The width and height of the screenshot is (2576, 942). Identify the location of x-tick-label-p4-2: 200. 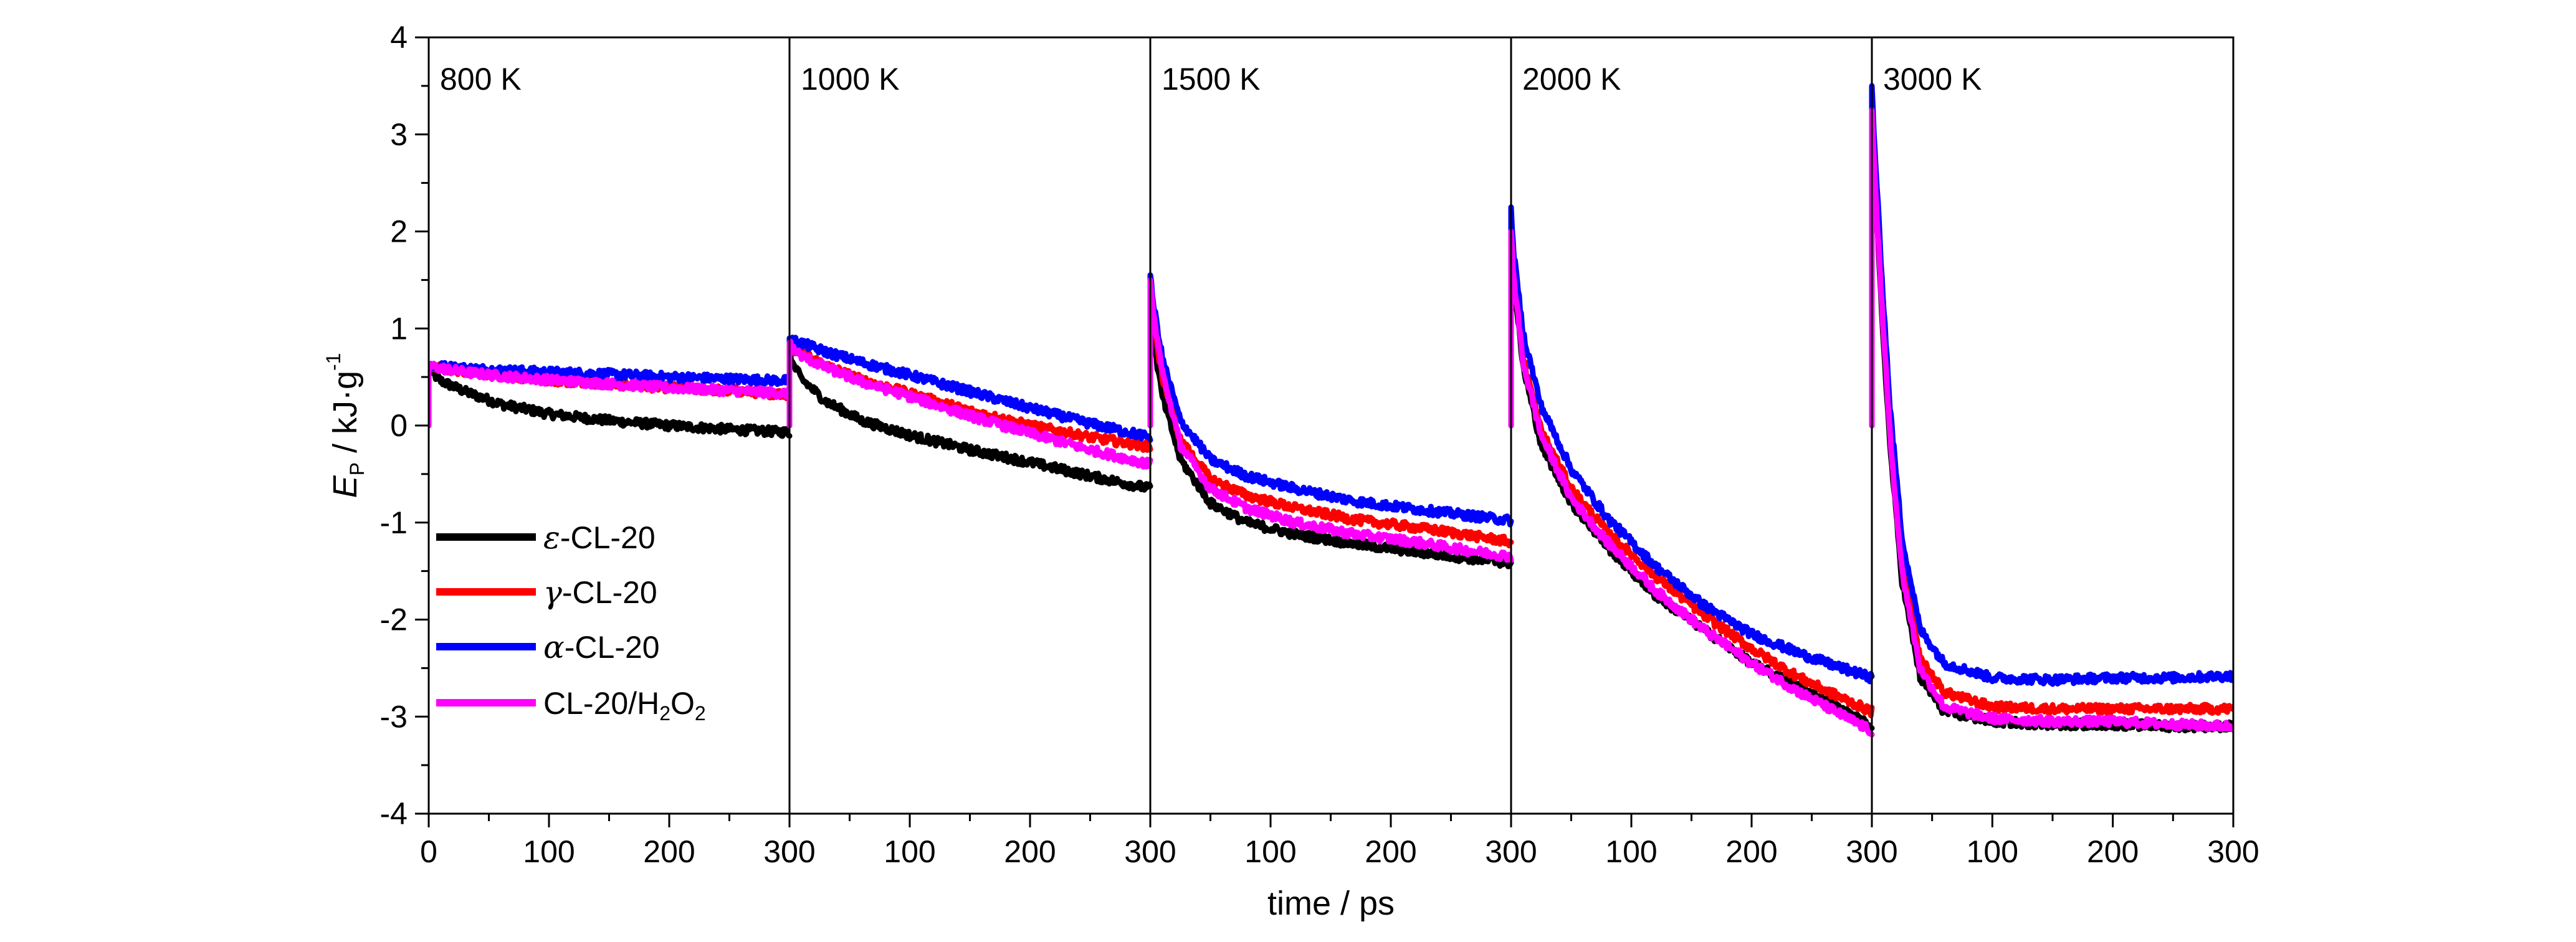
(1751, 852).